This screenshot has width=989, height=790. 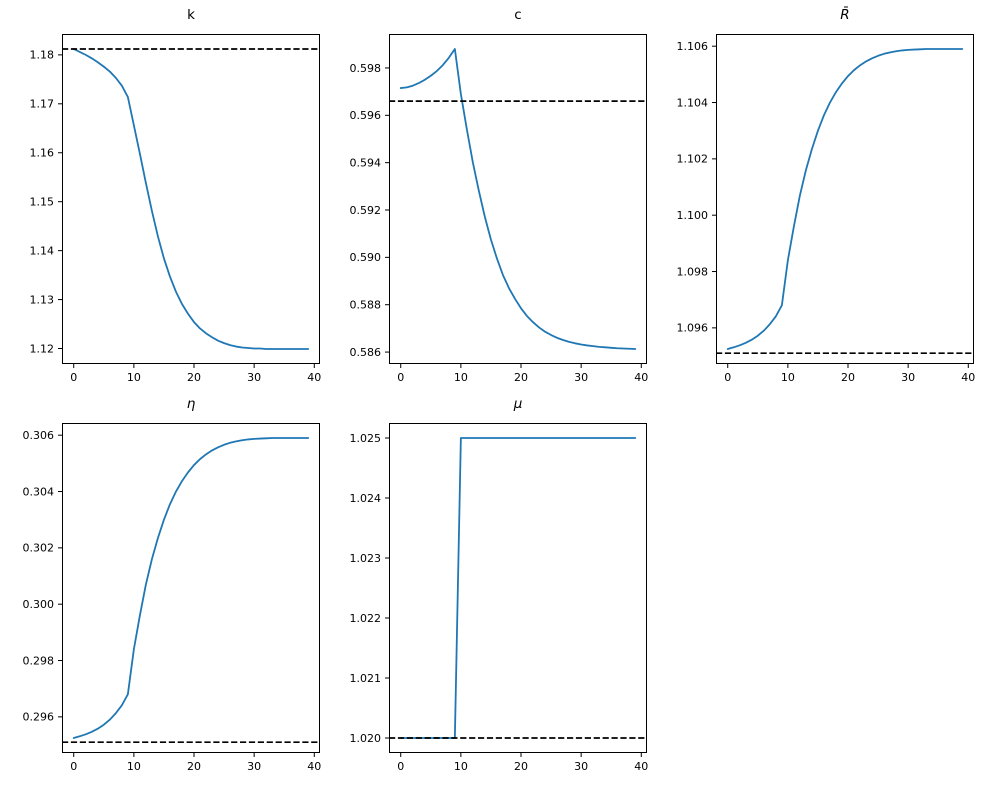 I want to click on y-axis-tick-label: 0.296, so click(x=39, y=717).